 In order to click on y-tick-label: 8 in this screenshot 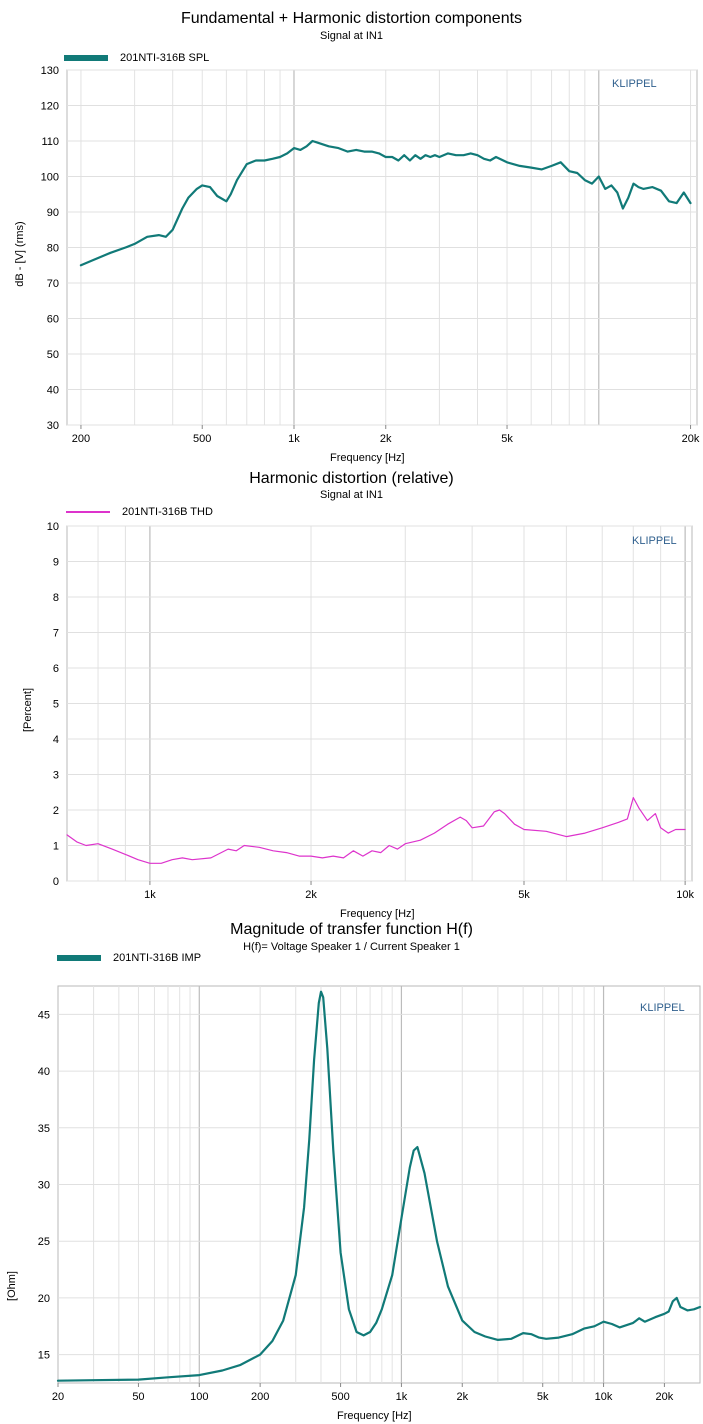, I will do `click(56, 598)`.